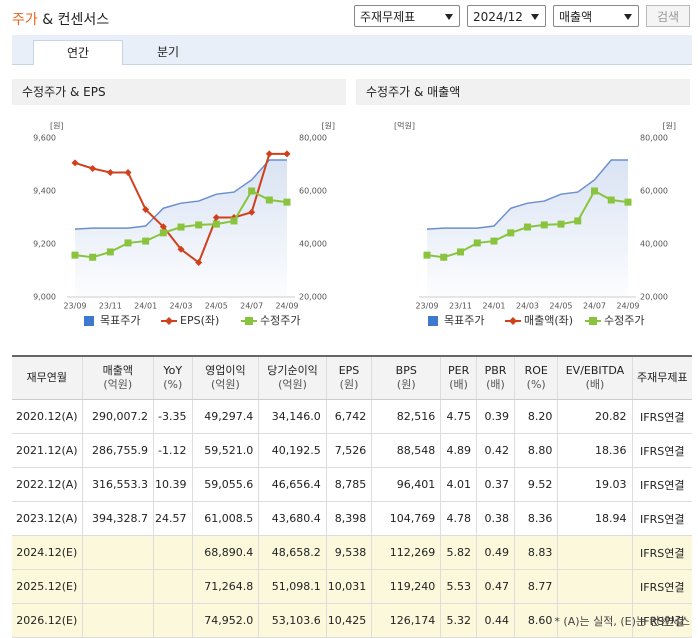  What do you see at coordinates (536, 370) in the screenshot?
I see `column-name: ROE` at bounding box center [536, 370].